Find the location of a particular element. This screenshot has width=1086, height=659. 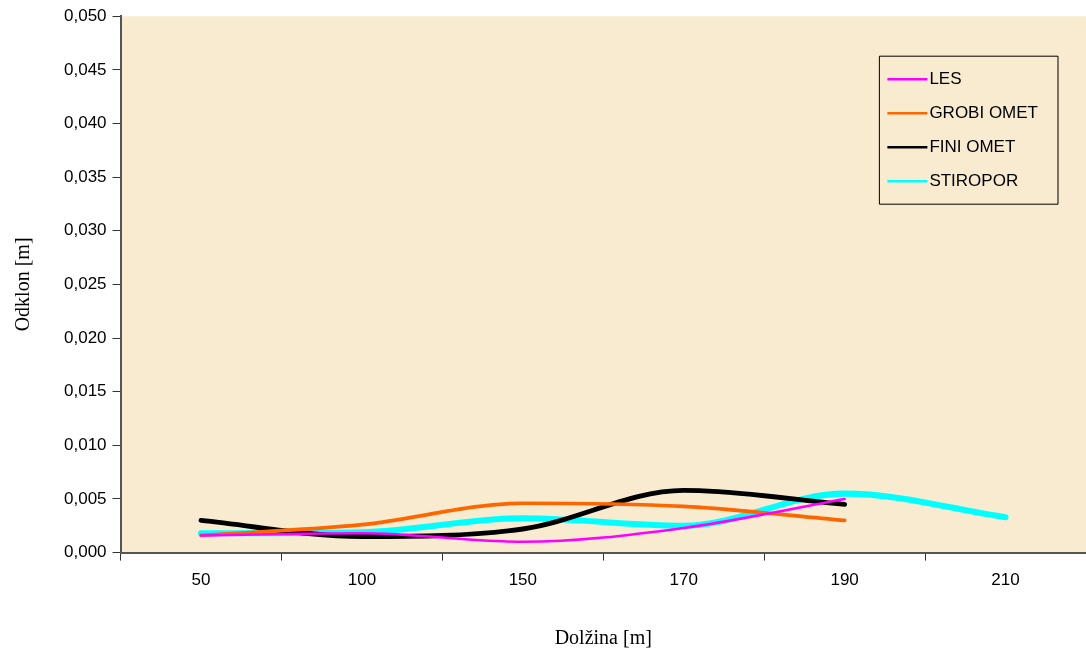

legend-label: GROBI OMET is located at coordinates (984, 112).